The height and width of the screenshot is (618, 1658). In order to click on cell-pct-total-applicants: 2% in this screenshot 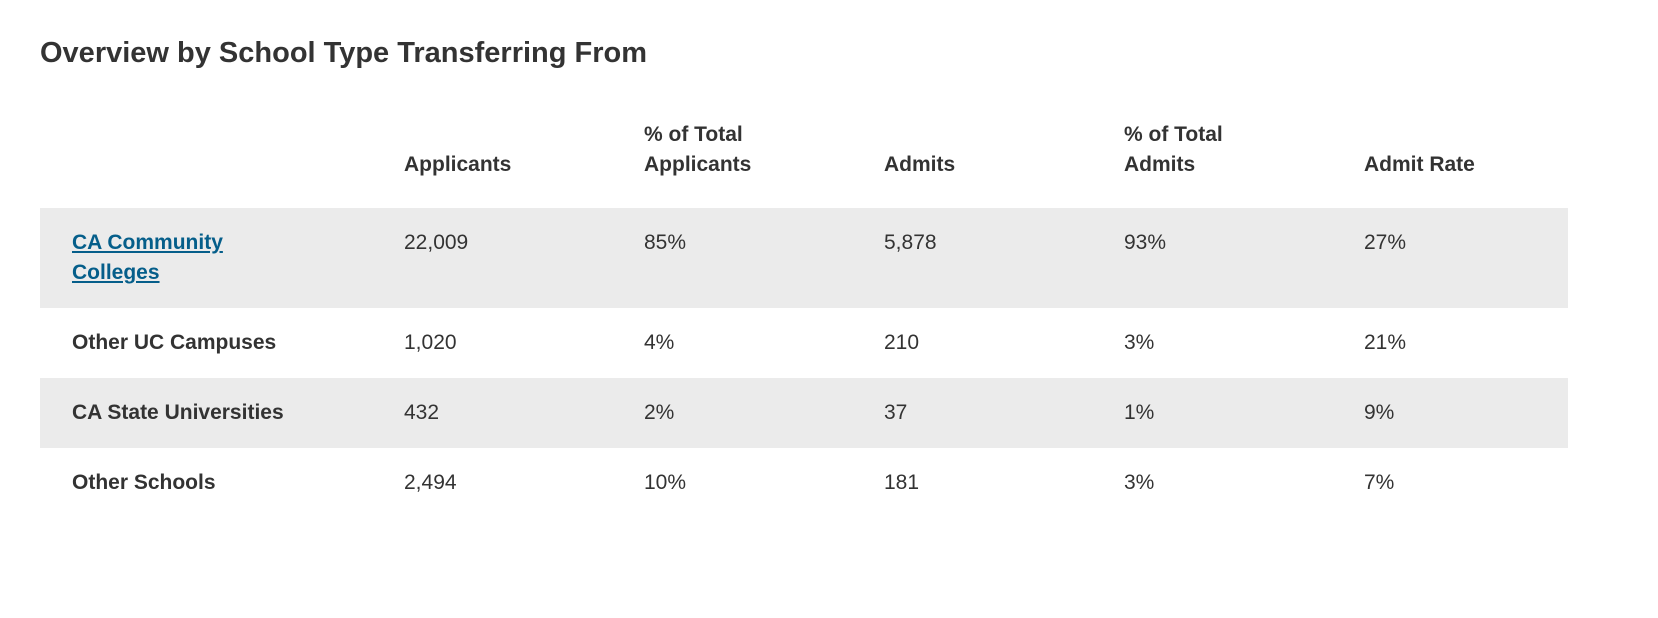, I will do `click(659, 412)`.